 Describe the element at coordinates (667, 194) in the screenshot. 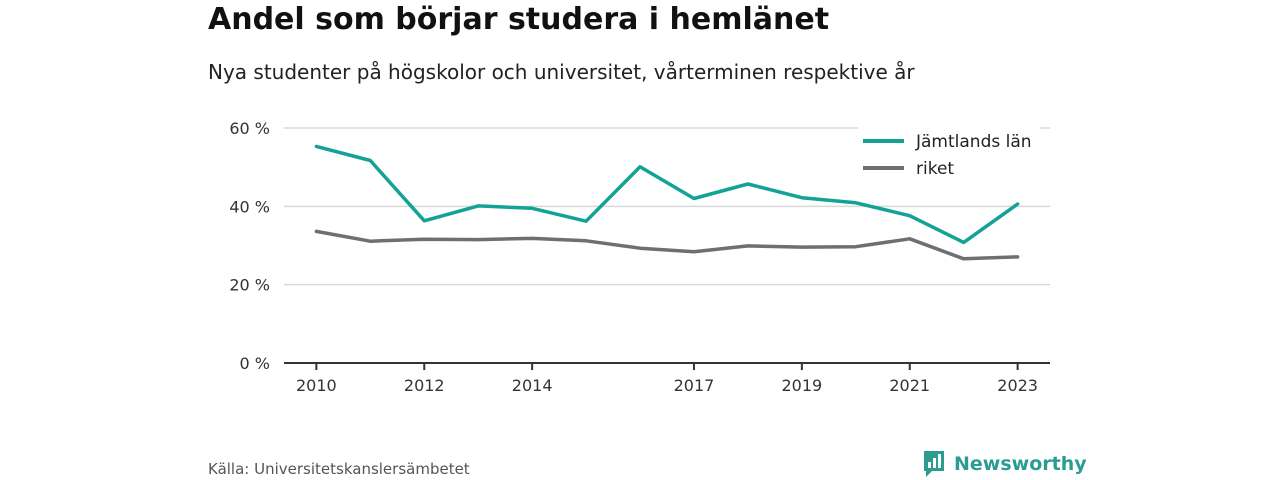

I see `series-line-jamtland` at that location.